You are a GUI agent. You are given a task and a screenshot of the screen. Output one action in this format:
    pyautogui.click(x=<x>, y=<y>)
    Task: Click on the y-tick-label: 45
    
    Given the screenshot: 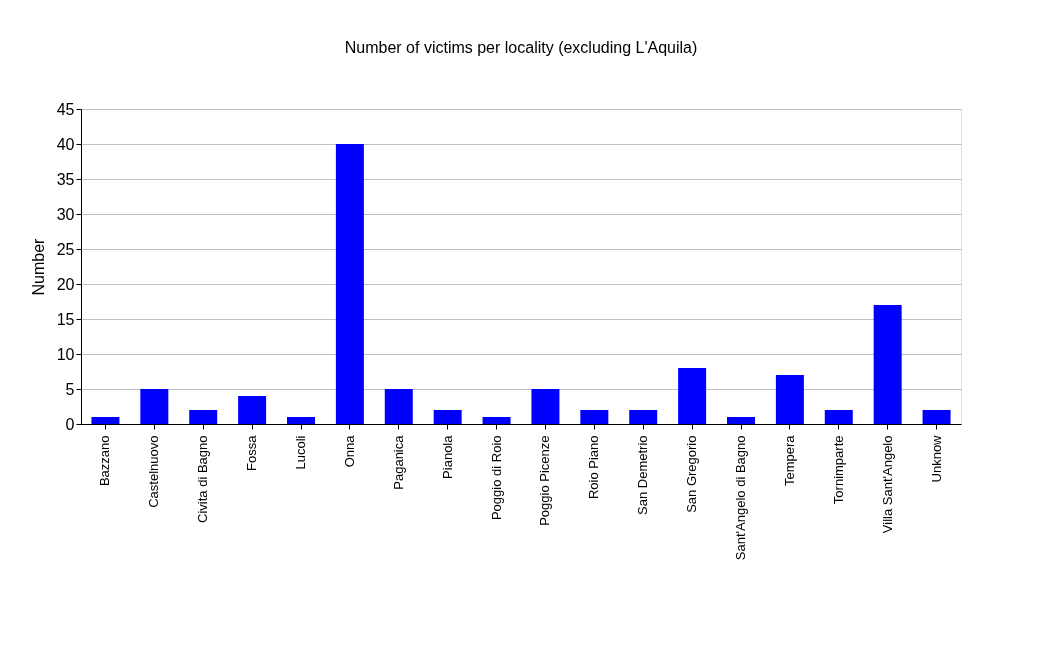 What is the action you would take?
    pyautogui.click(x=65, y=109)
    